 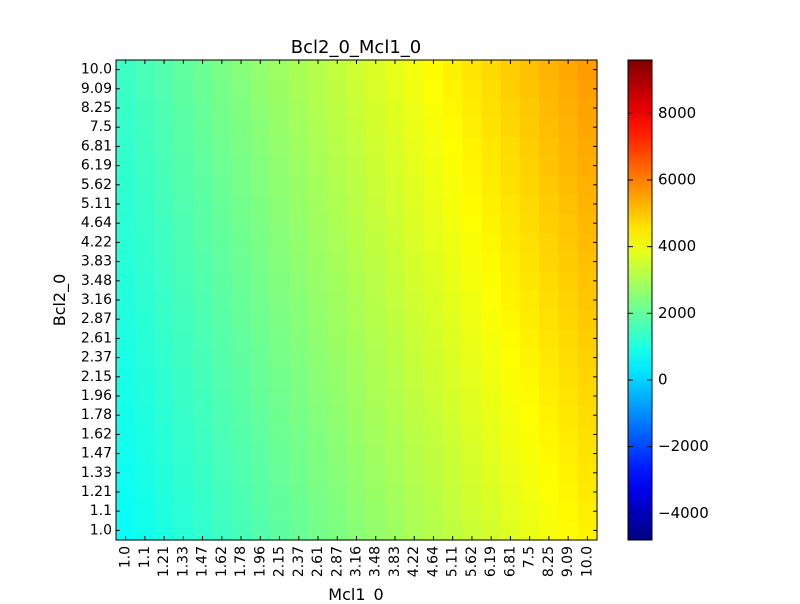 I want to click on y-tick-label: 10.0, so click(x=96, y=70).